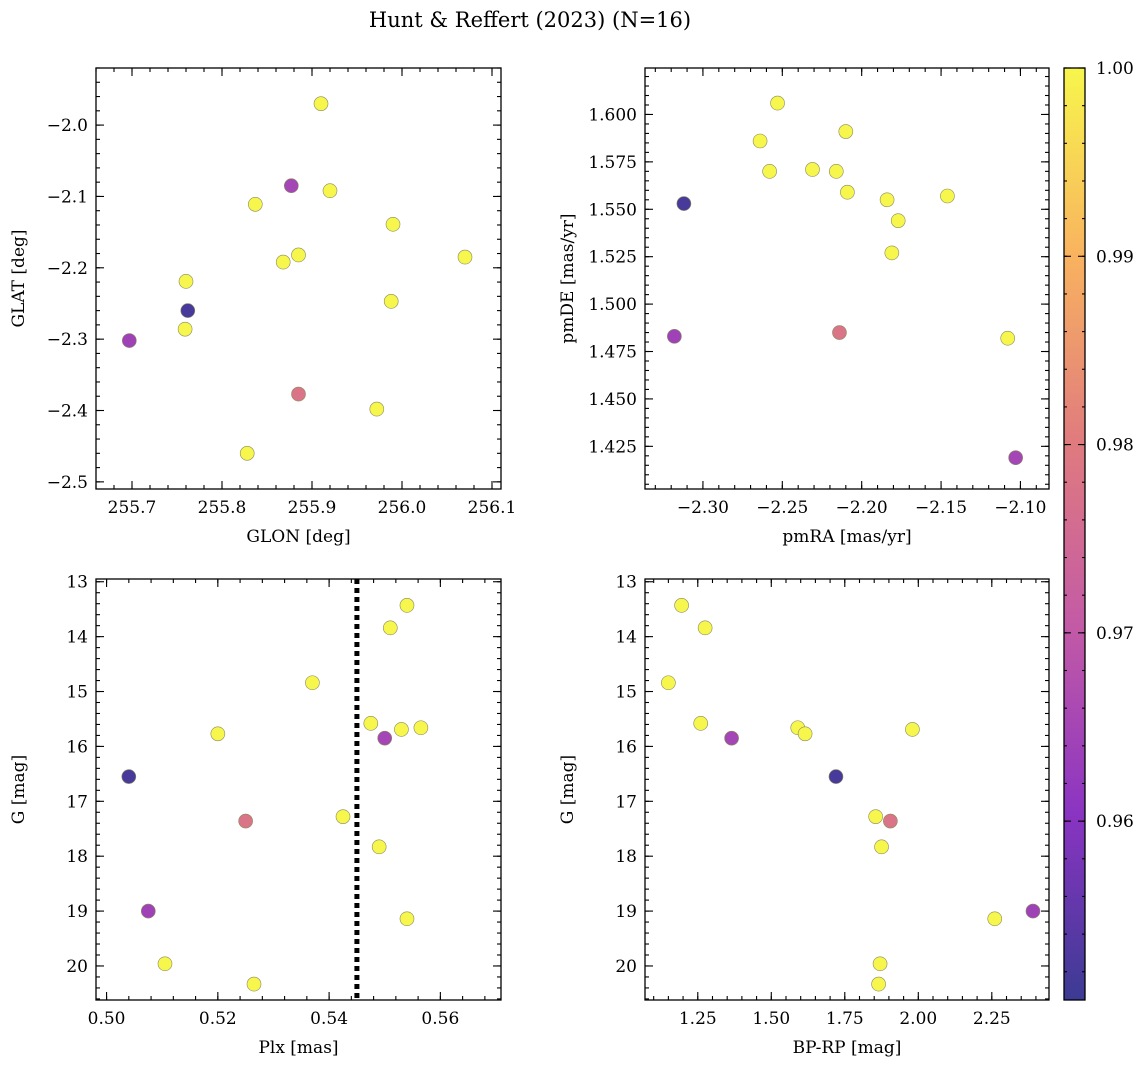  I want to click on colorbar-tick-label: 0.99, so click(1115, 257).